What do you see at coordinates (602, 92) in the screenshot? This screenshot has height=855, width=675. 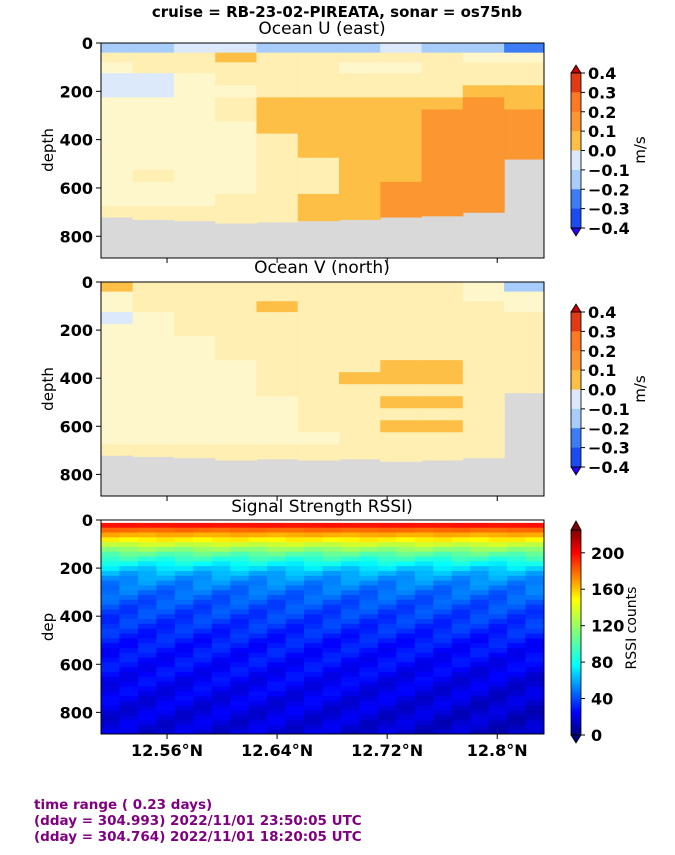 I see `colorbar-tick-label: 0.3` at bounding box center [602, 92].